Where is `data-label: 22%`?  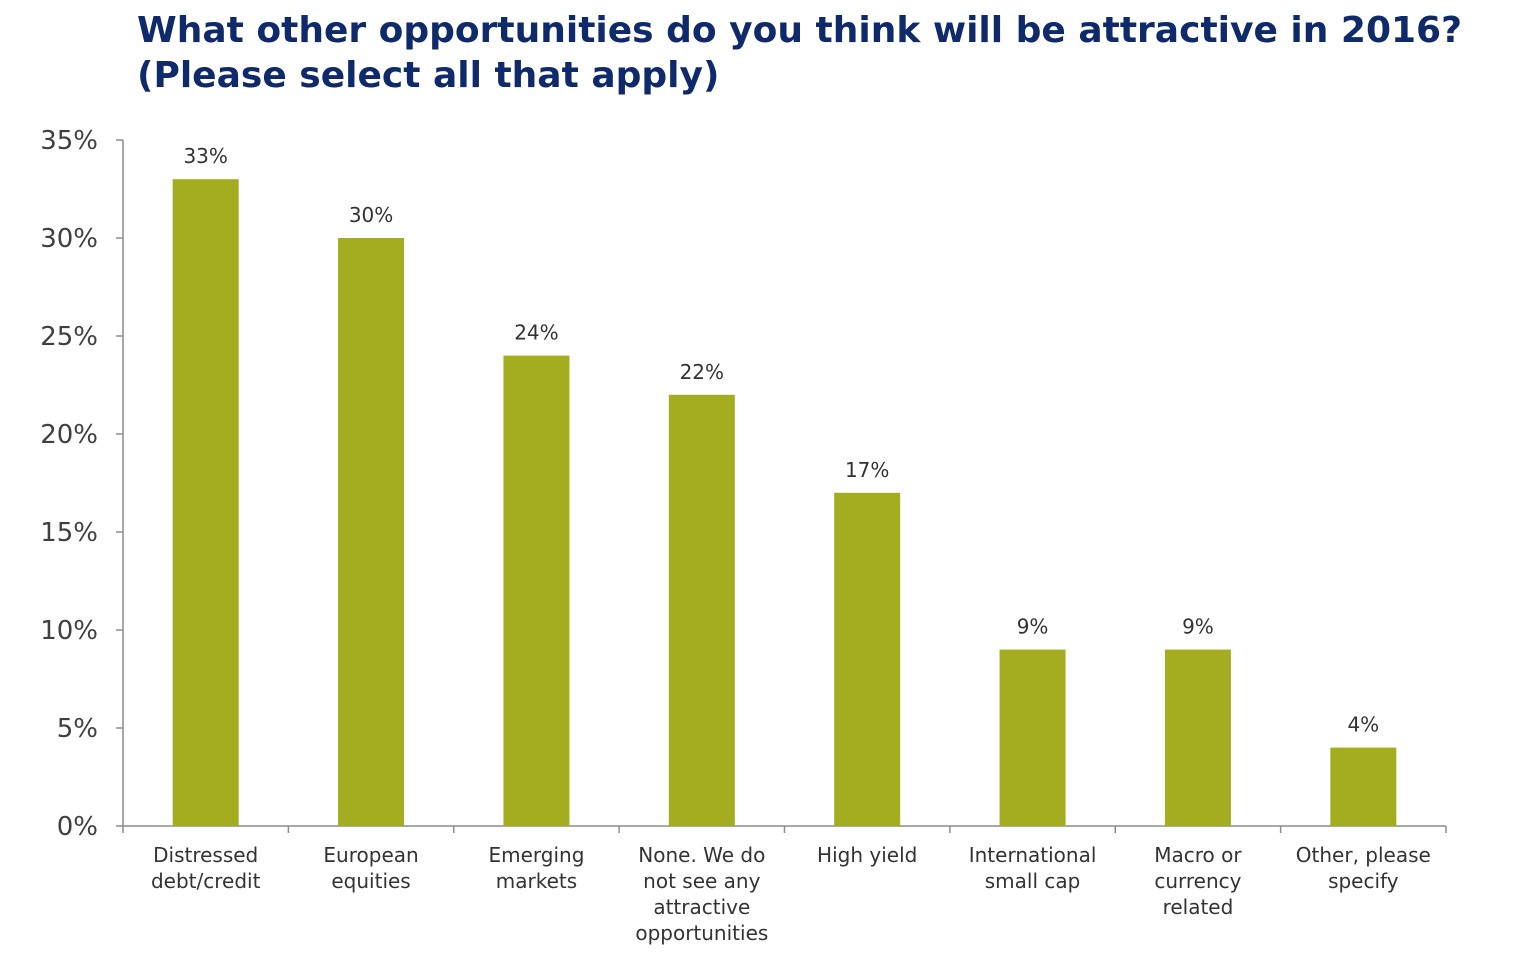
data-label: 22% is located at coordinates (702, 372).